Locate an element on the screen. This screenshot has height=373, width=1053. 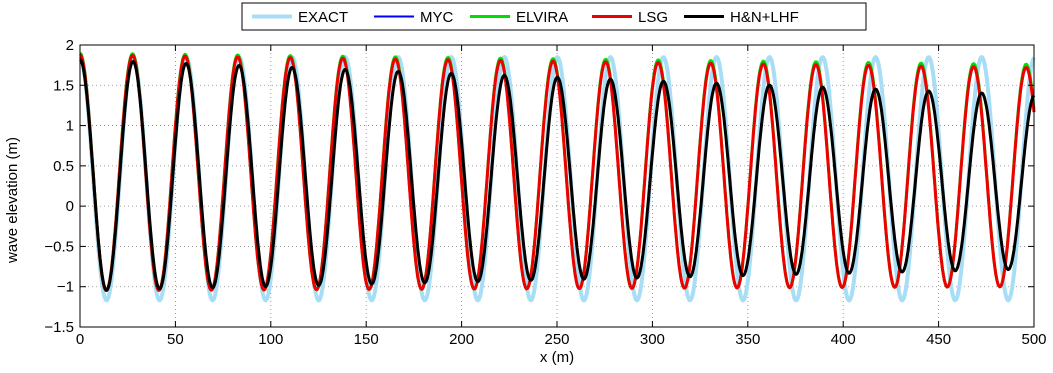
y-tick-label: 0.5 is located at coordinates (63, 166).